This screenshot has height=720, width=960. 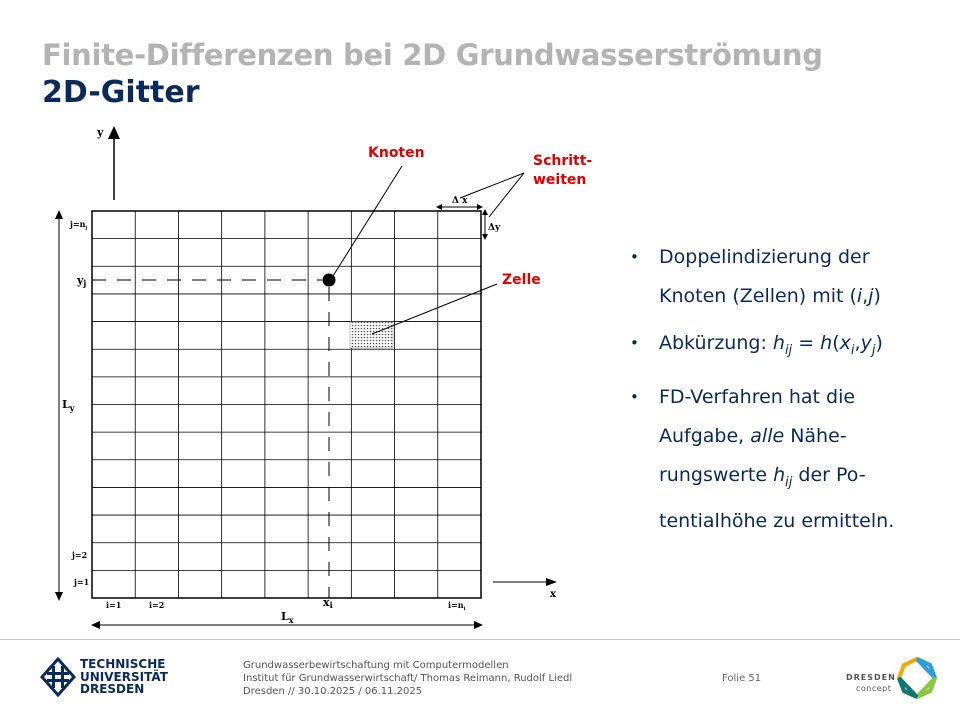 I want to click on row2-label: j=2, so click(x=79, y=555).